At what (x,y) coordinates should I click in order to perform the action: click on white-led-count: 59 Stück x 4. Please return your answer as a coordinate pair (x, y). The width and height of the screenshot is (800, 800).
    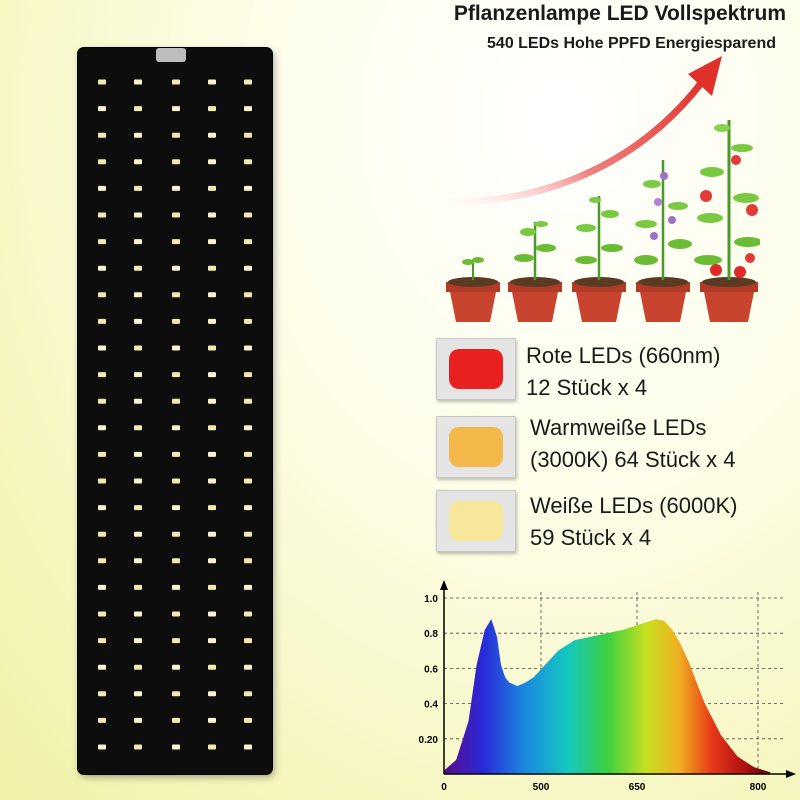
    Looking at the image, I should click on (591, 537).